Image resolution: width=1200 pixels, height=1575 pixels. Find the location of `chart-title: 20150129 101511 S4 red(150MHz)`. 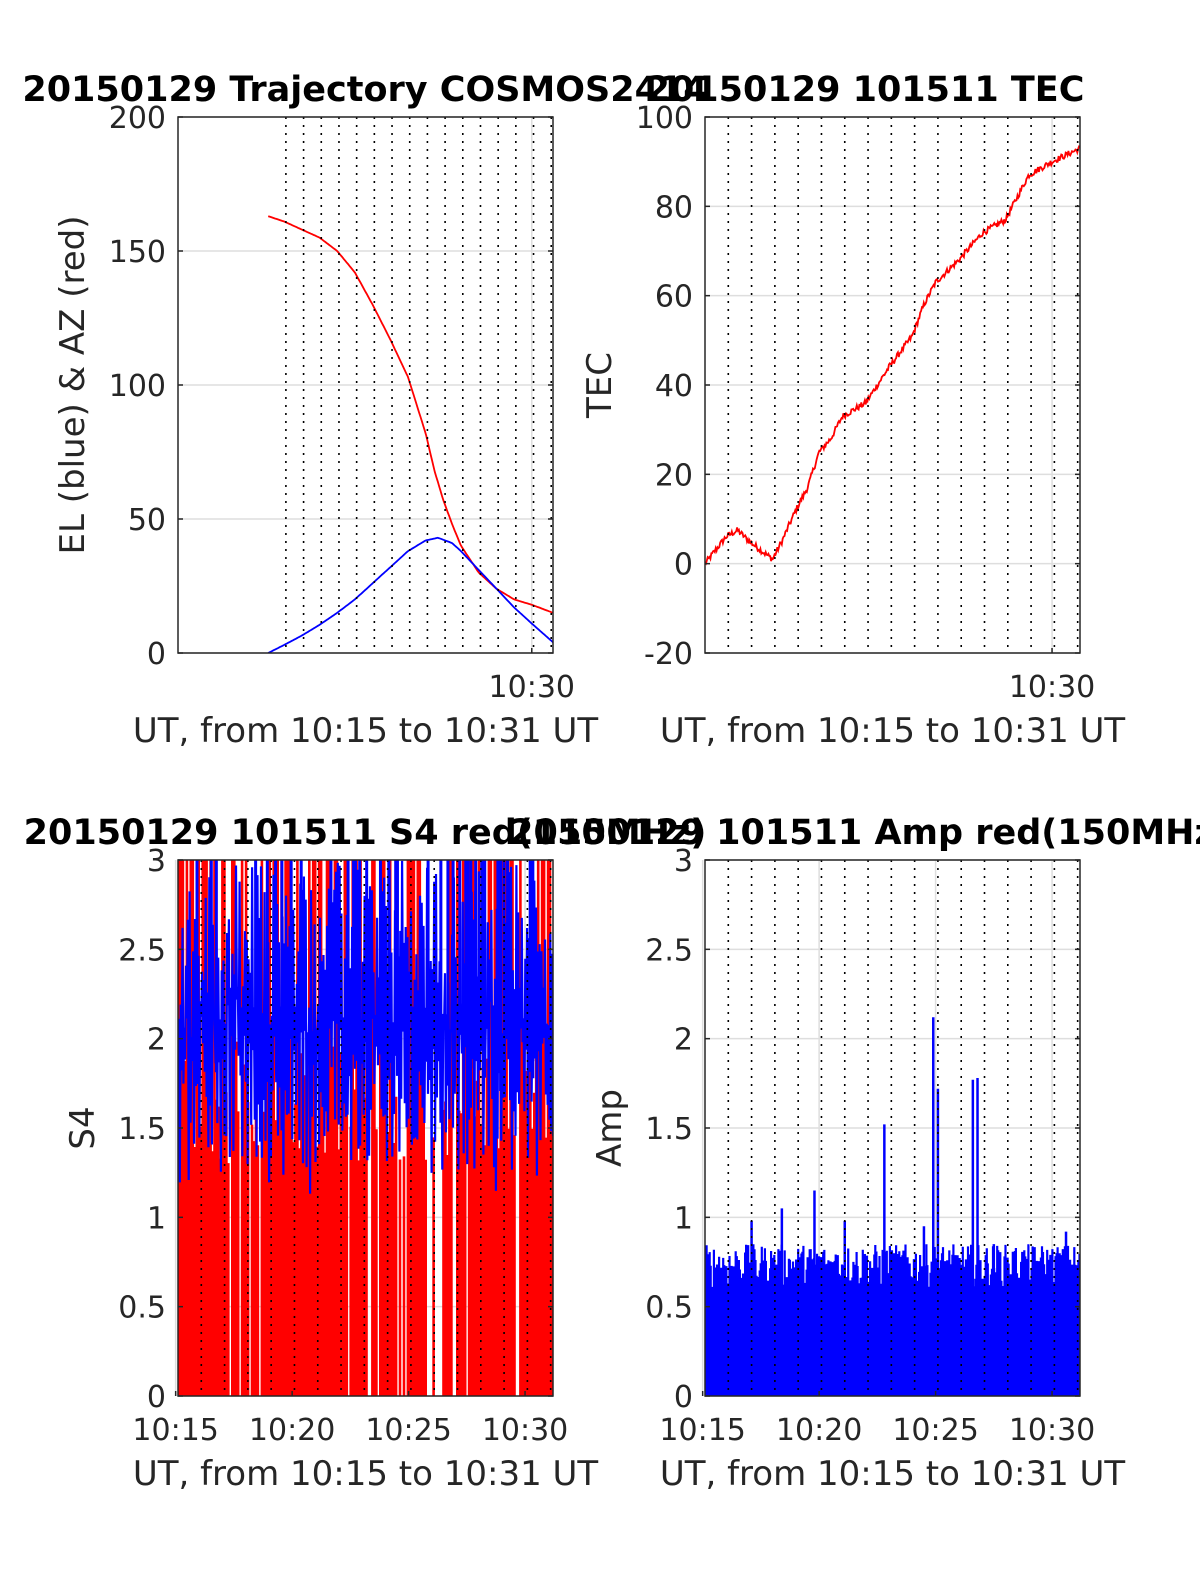

chart-title: 20150129 101511 S4 red(150MHz) is located at coordinates (365, 833).